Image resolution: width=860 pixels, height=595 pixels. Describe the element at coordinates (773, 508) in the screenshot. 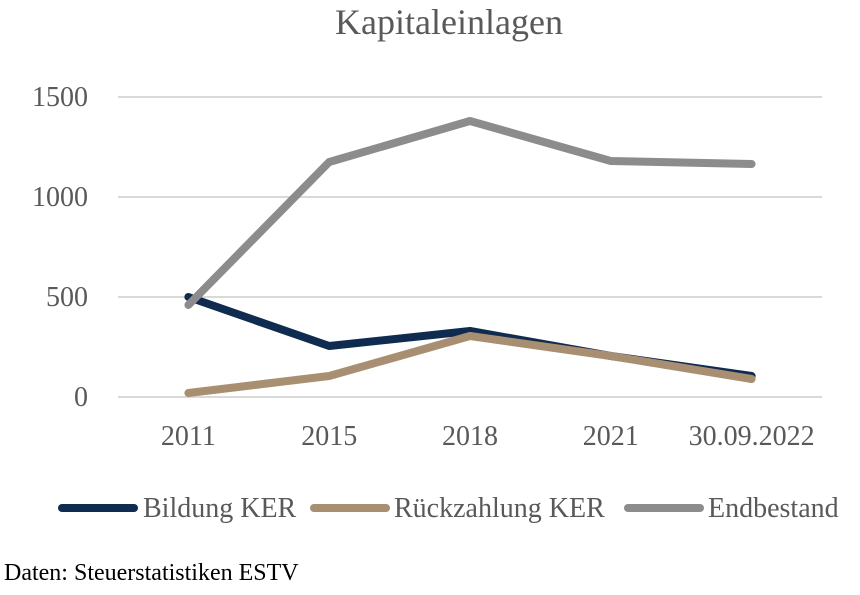

I see `legend-label: Endbestand` at that location.